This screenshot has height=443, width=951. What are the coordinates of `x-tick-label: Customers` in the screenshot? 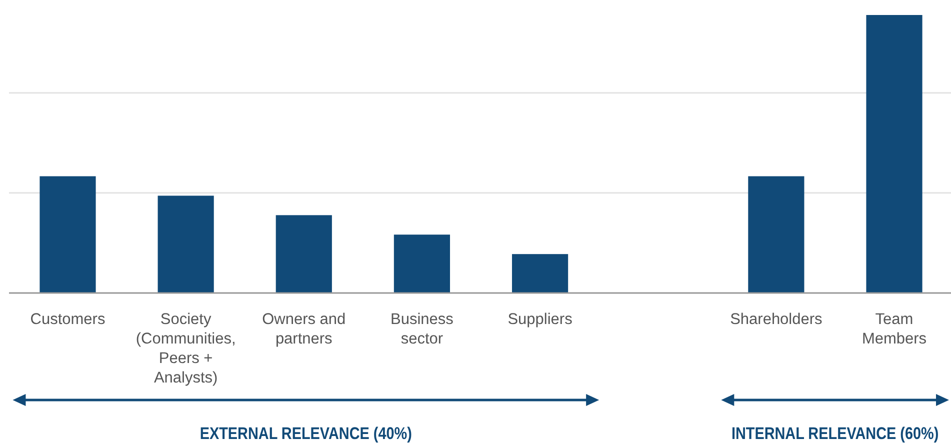 It's located at (68, 319).